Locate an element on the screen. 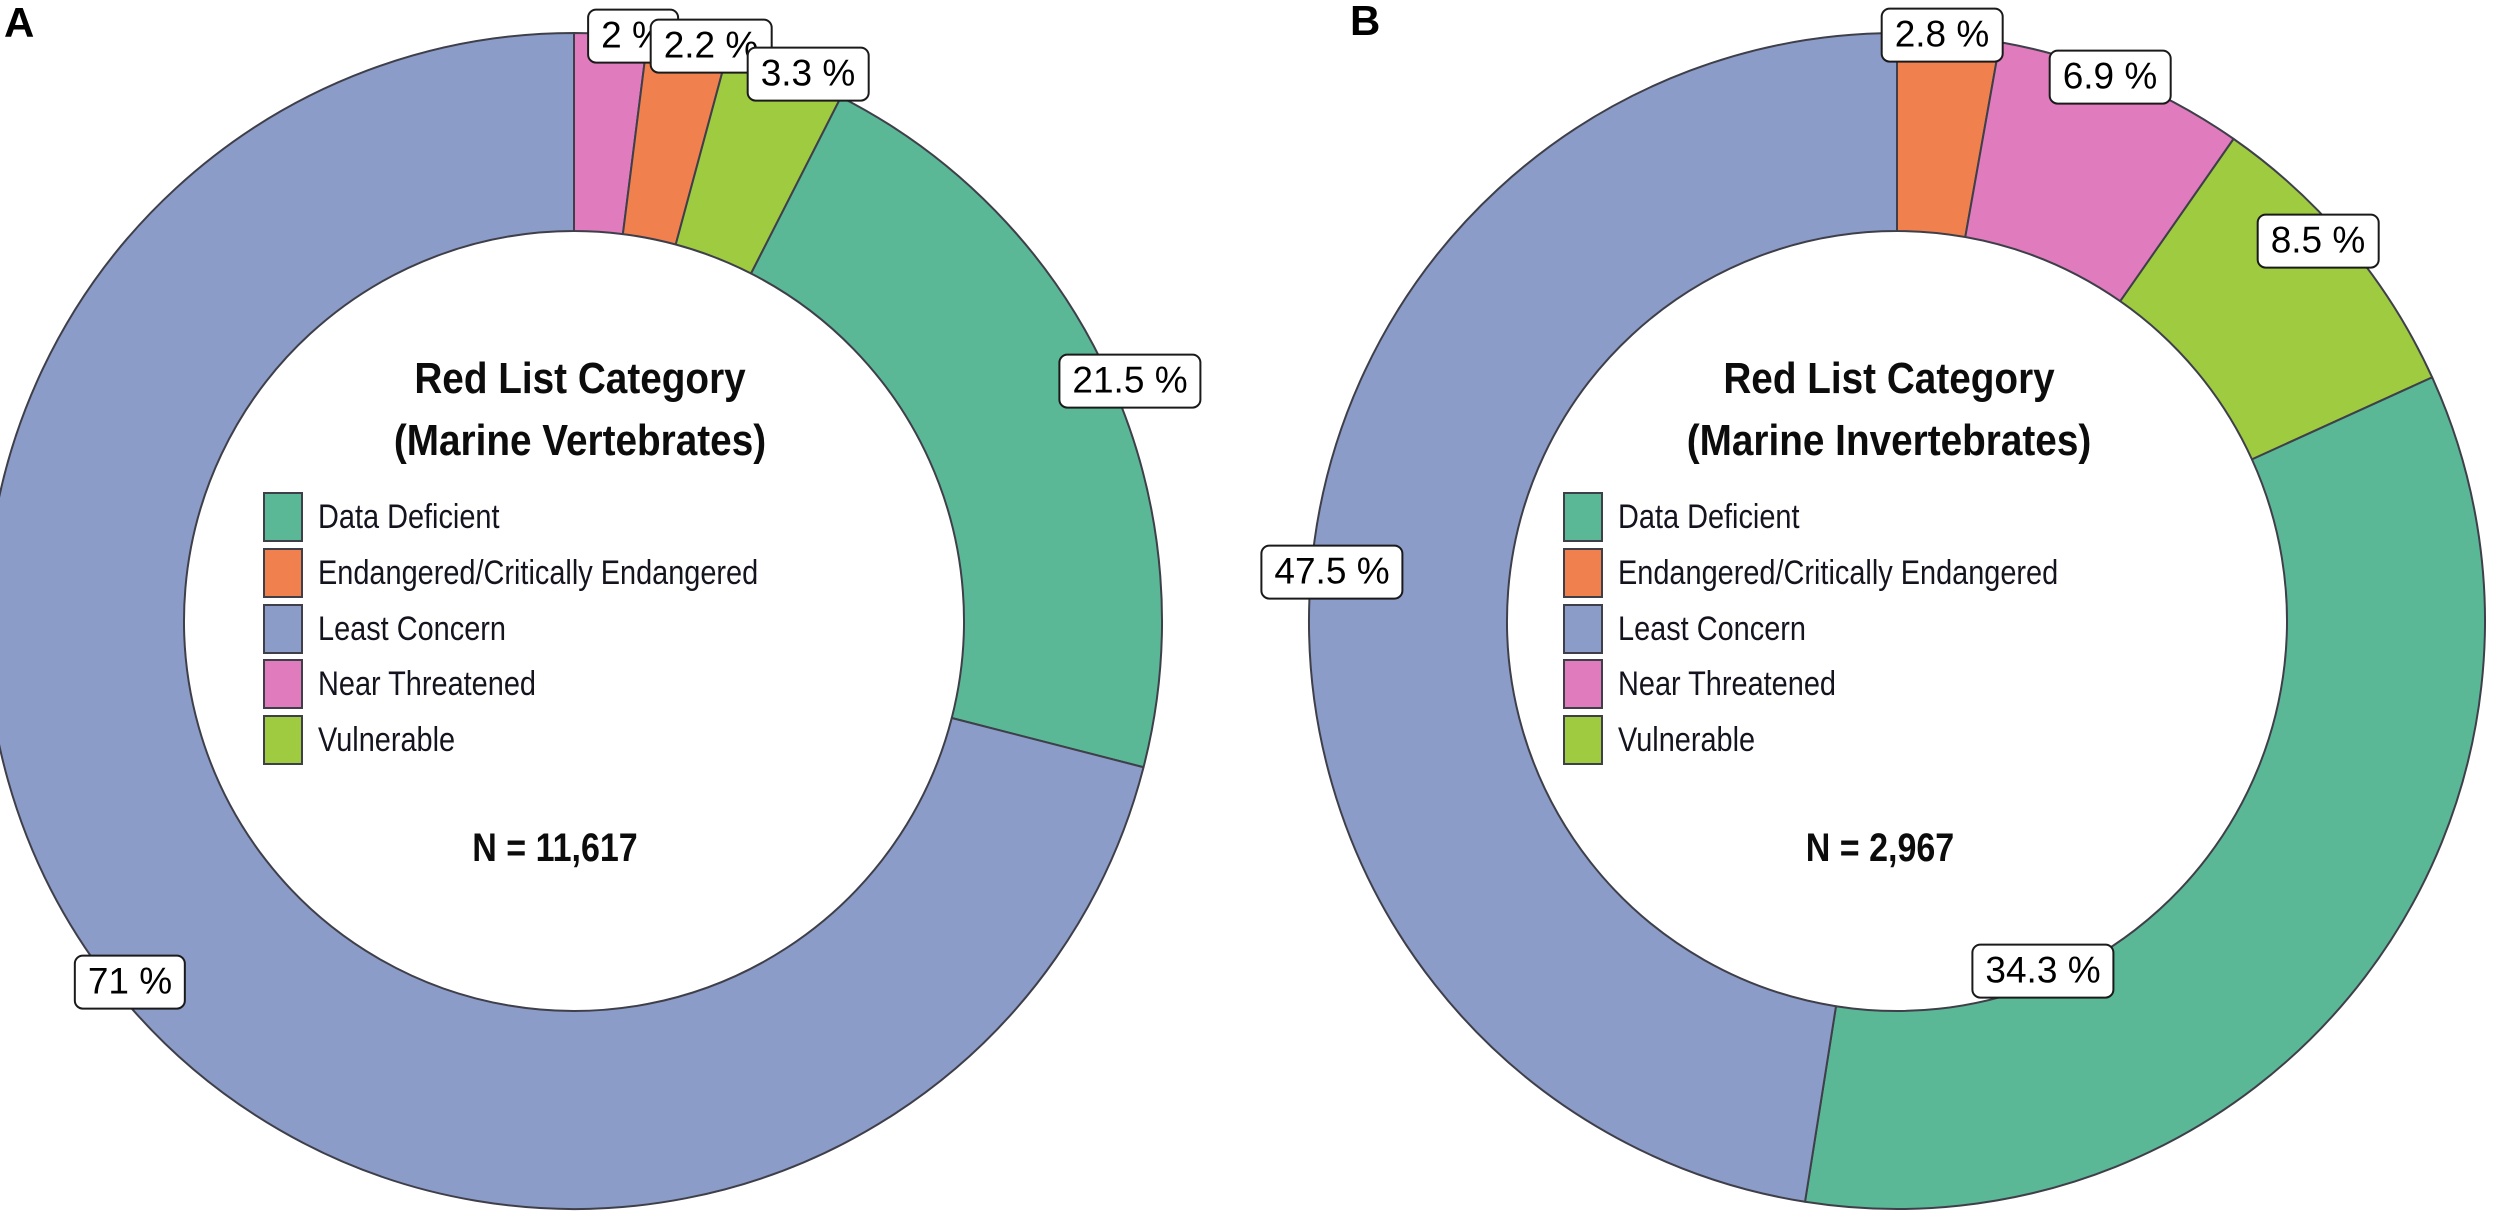 This screenshot has height=1219, width=2500. sample-size-a-text: N = 11,617 is located at coordinates (555, 848).